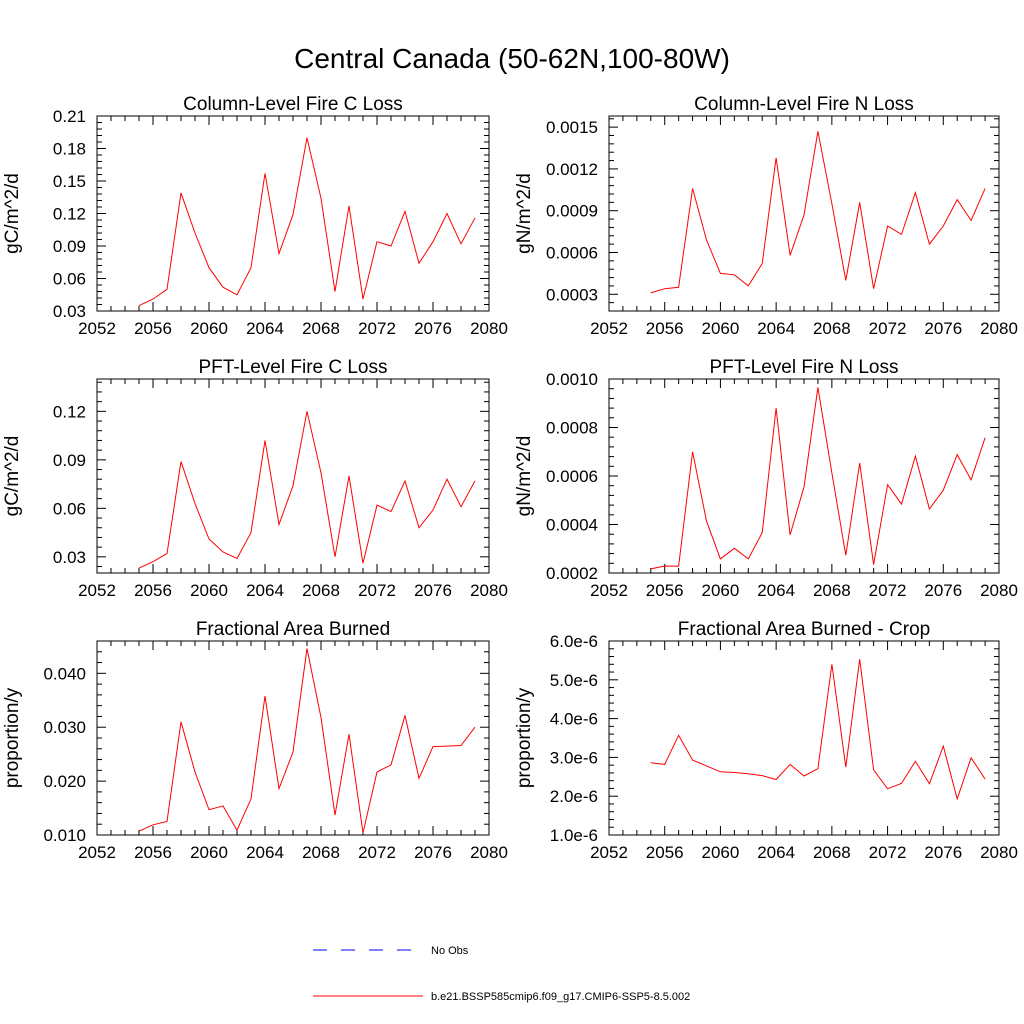 This screenshot has width=1024, height=1024. I want to click on y-tick-label: 0.15, so click(69, 181).